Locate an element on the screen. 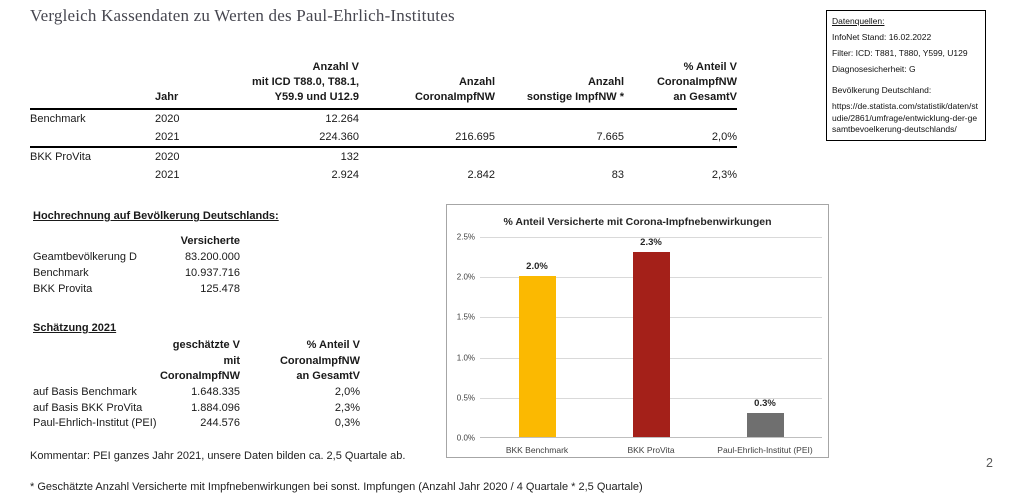 The height and width of the screenshot is (502, 1024). row-label: auf Basis BKK ProVita is located at coordinates (88, 407).